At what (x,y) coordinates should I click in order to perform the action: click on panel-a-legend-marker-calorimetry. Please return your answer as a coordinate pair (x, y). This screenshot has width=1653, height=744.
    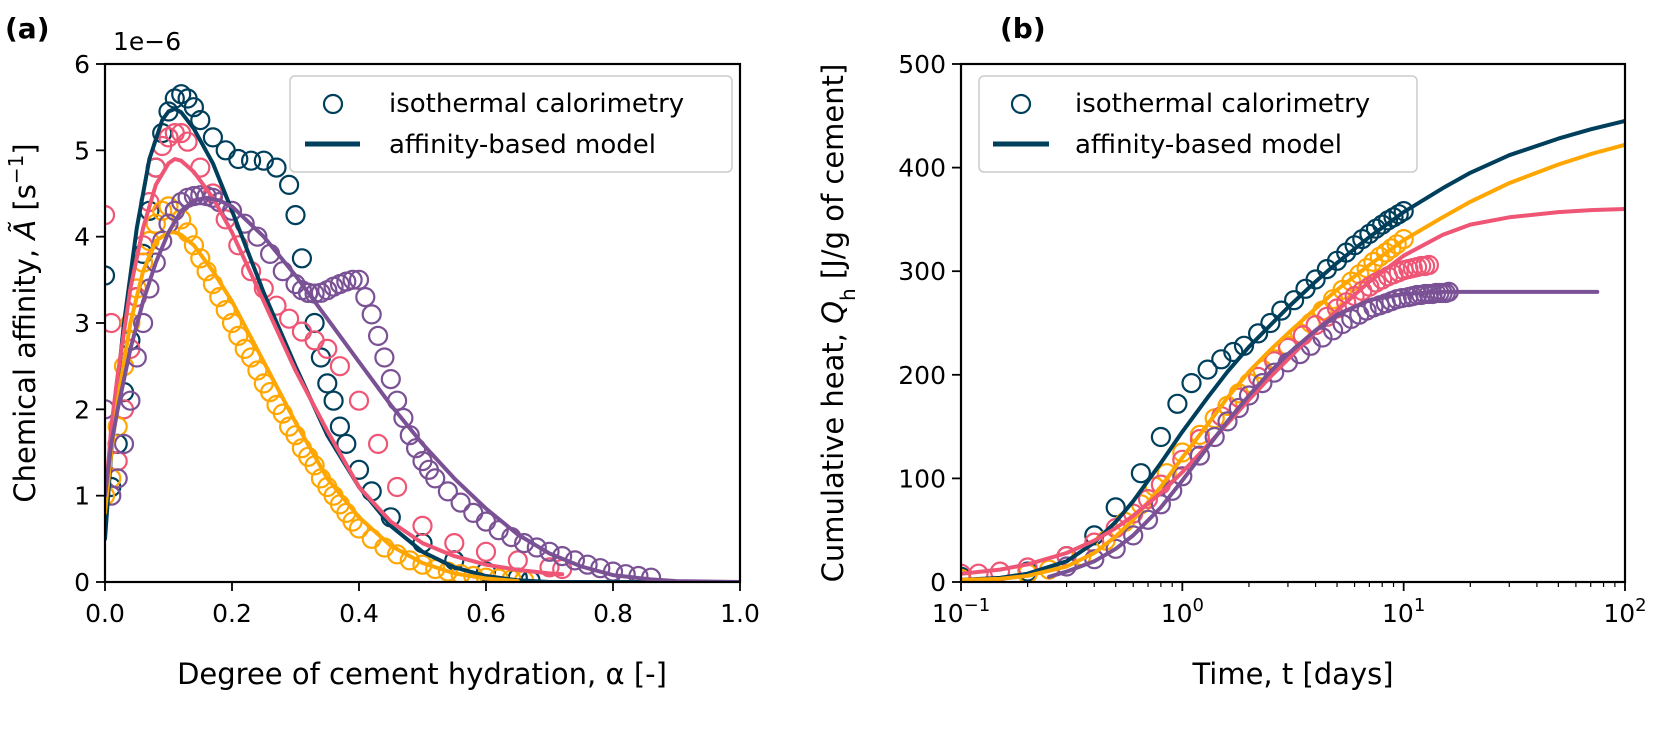
    Looking at the image, I should click on (333, 104).